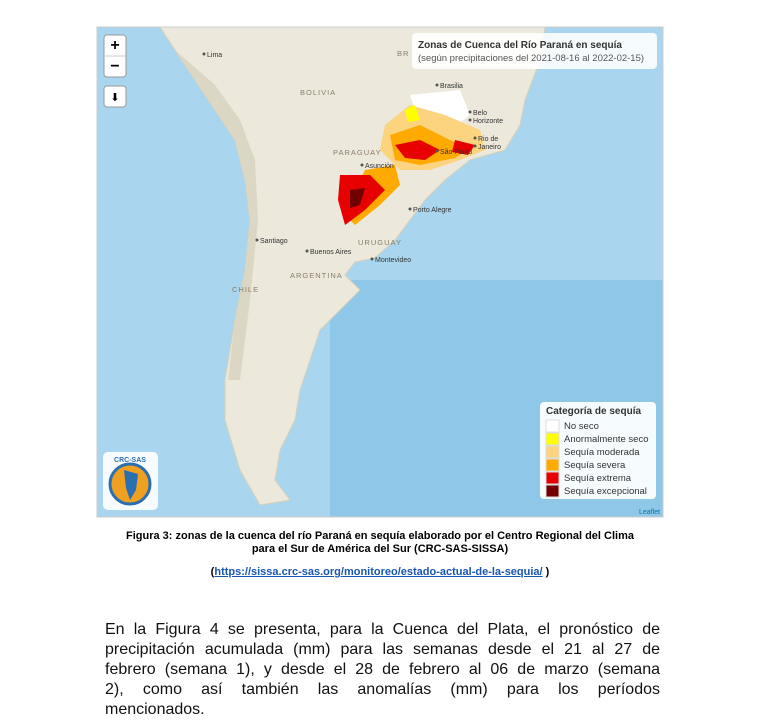  What do you see at coordinates (216, 215) in the screenshot?
I see `andes` at bounding box center [216, 215].